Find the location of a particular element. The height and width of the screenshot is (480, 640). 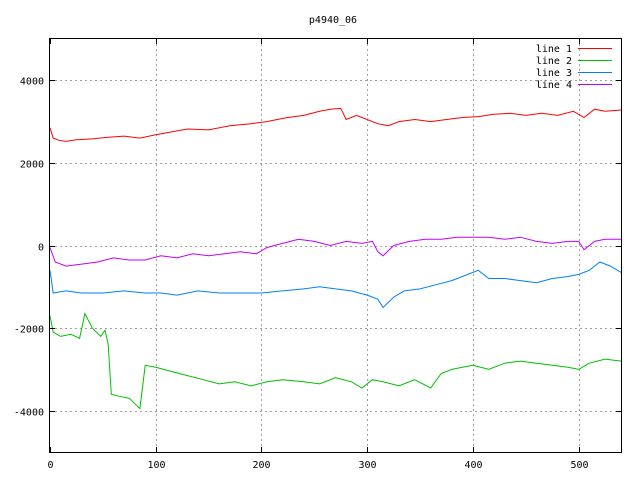

chart-title: p4940_06 is located at coordinates (333, 20).